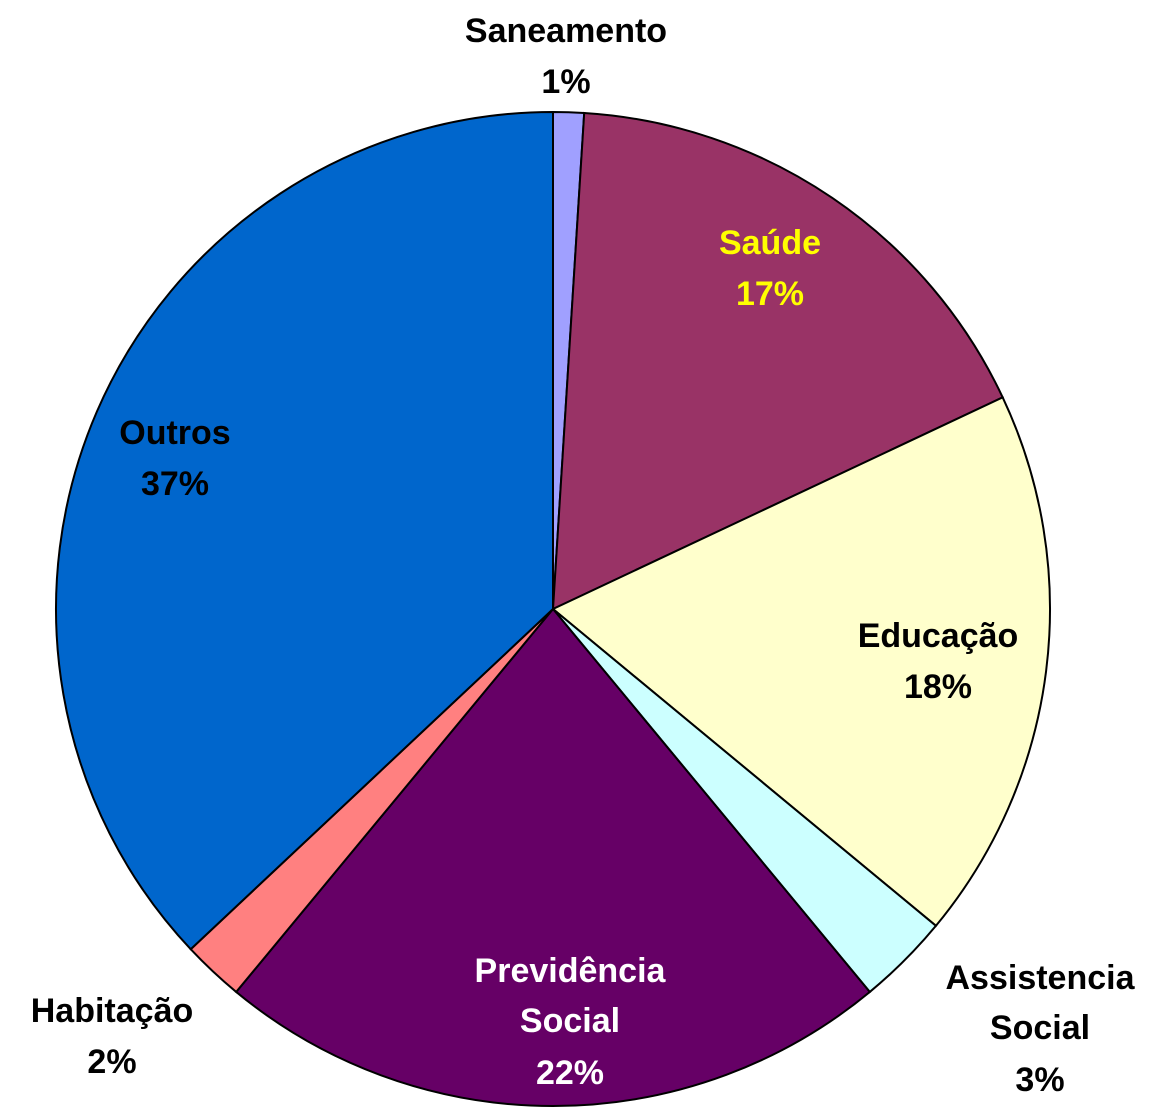 The image size is (1159, 1107). Describe the element at coordinates (1041, 1003) in the screenshot. I see `slice-label: Assistencia Social` at that location.